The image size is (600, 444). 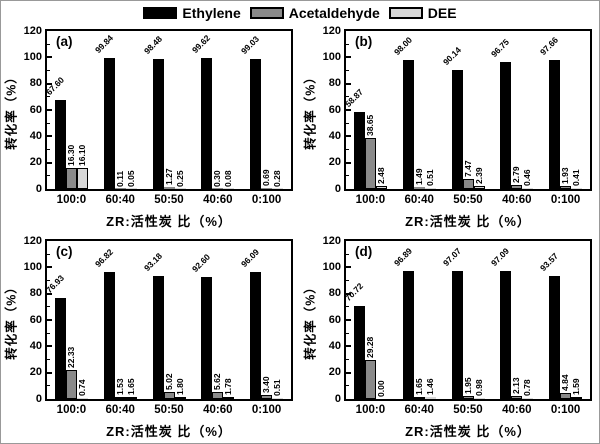 What do you see at coordinates (192, 13) in the screenshot?
I see `legend-item-ethylene: Ethylene` at bounding box center [192, 13].